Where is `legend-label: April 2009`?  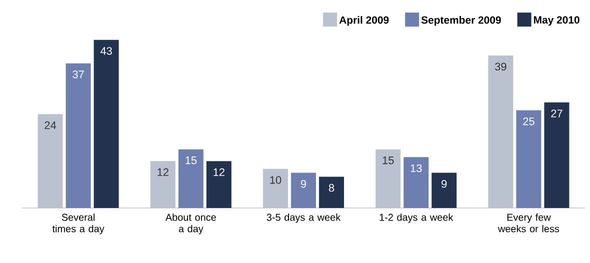 legend-label: April 2009 is located at coordinates (364, 21).